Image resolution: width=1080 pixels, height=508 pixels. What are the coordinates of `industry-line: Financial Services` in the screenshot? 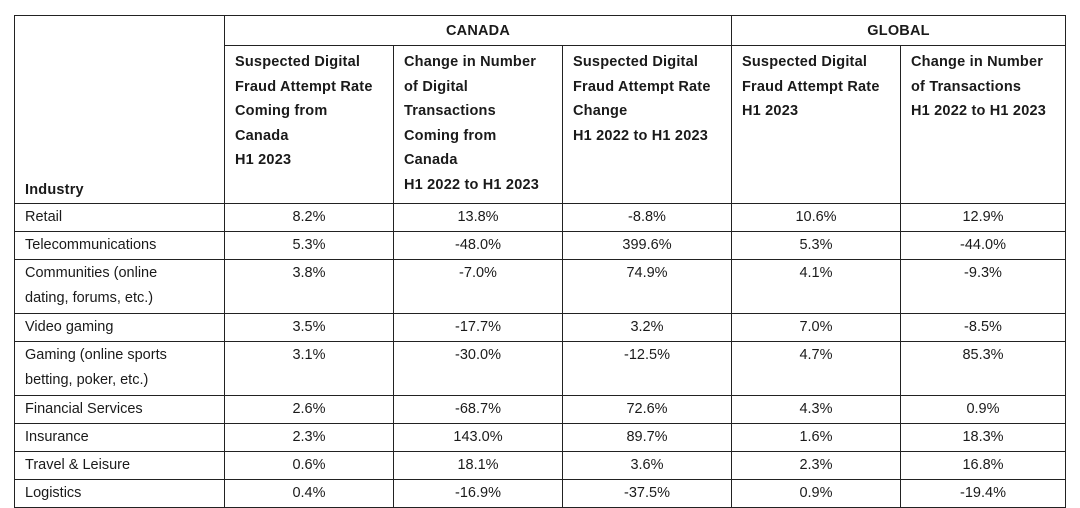 It's located at (84, 409).